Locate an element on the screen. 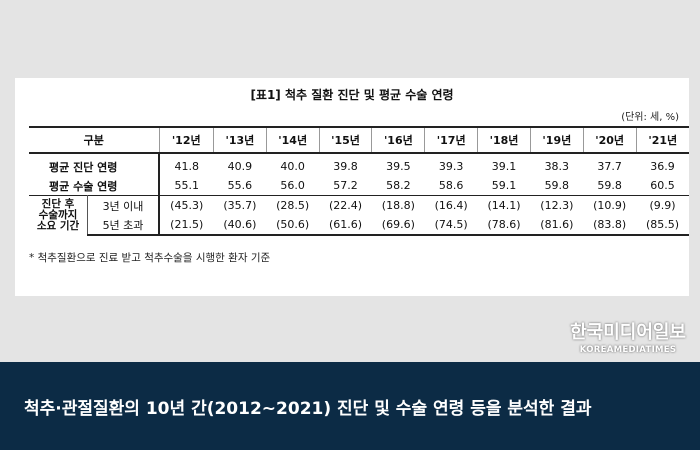 This screenshot has width=700, height=450. table-cell: 39.1 is located at coordinates (504, 166).